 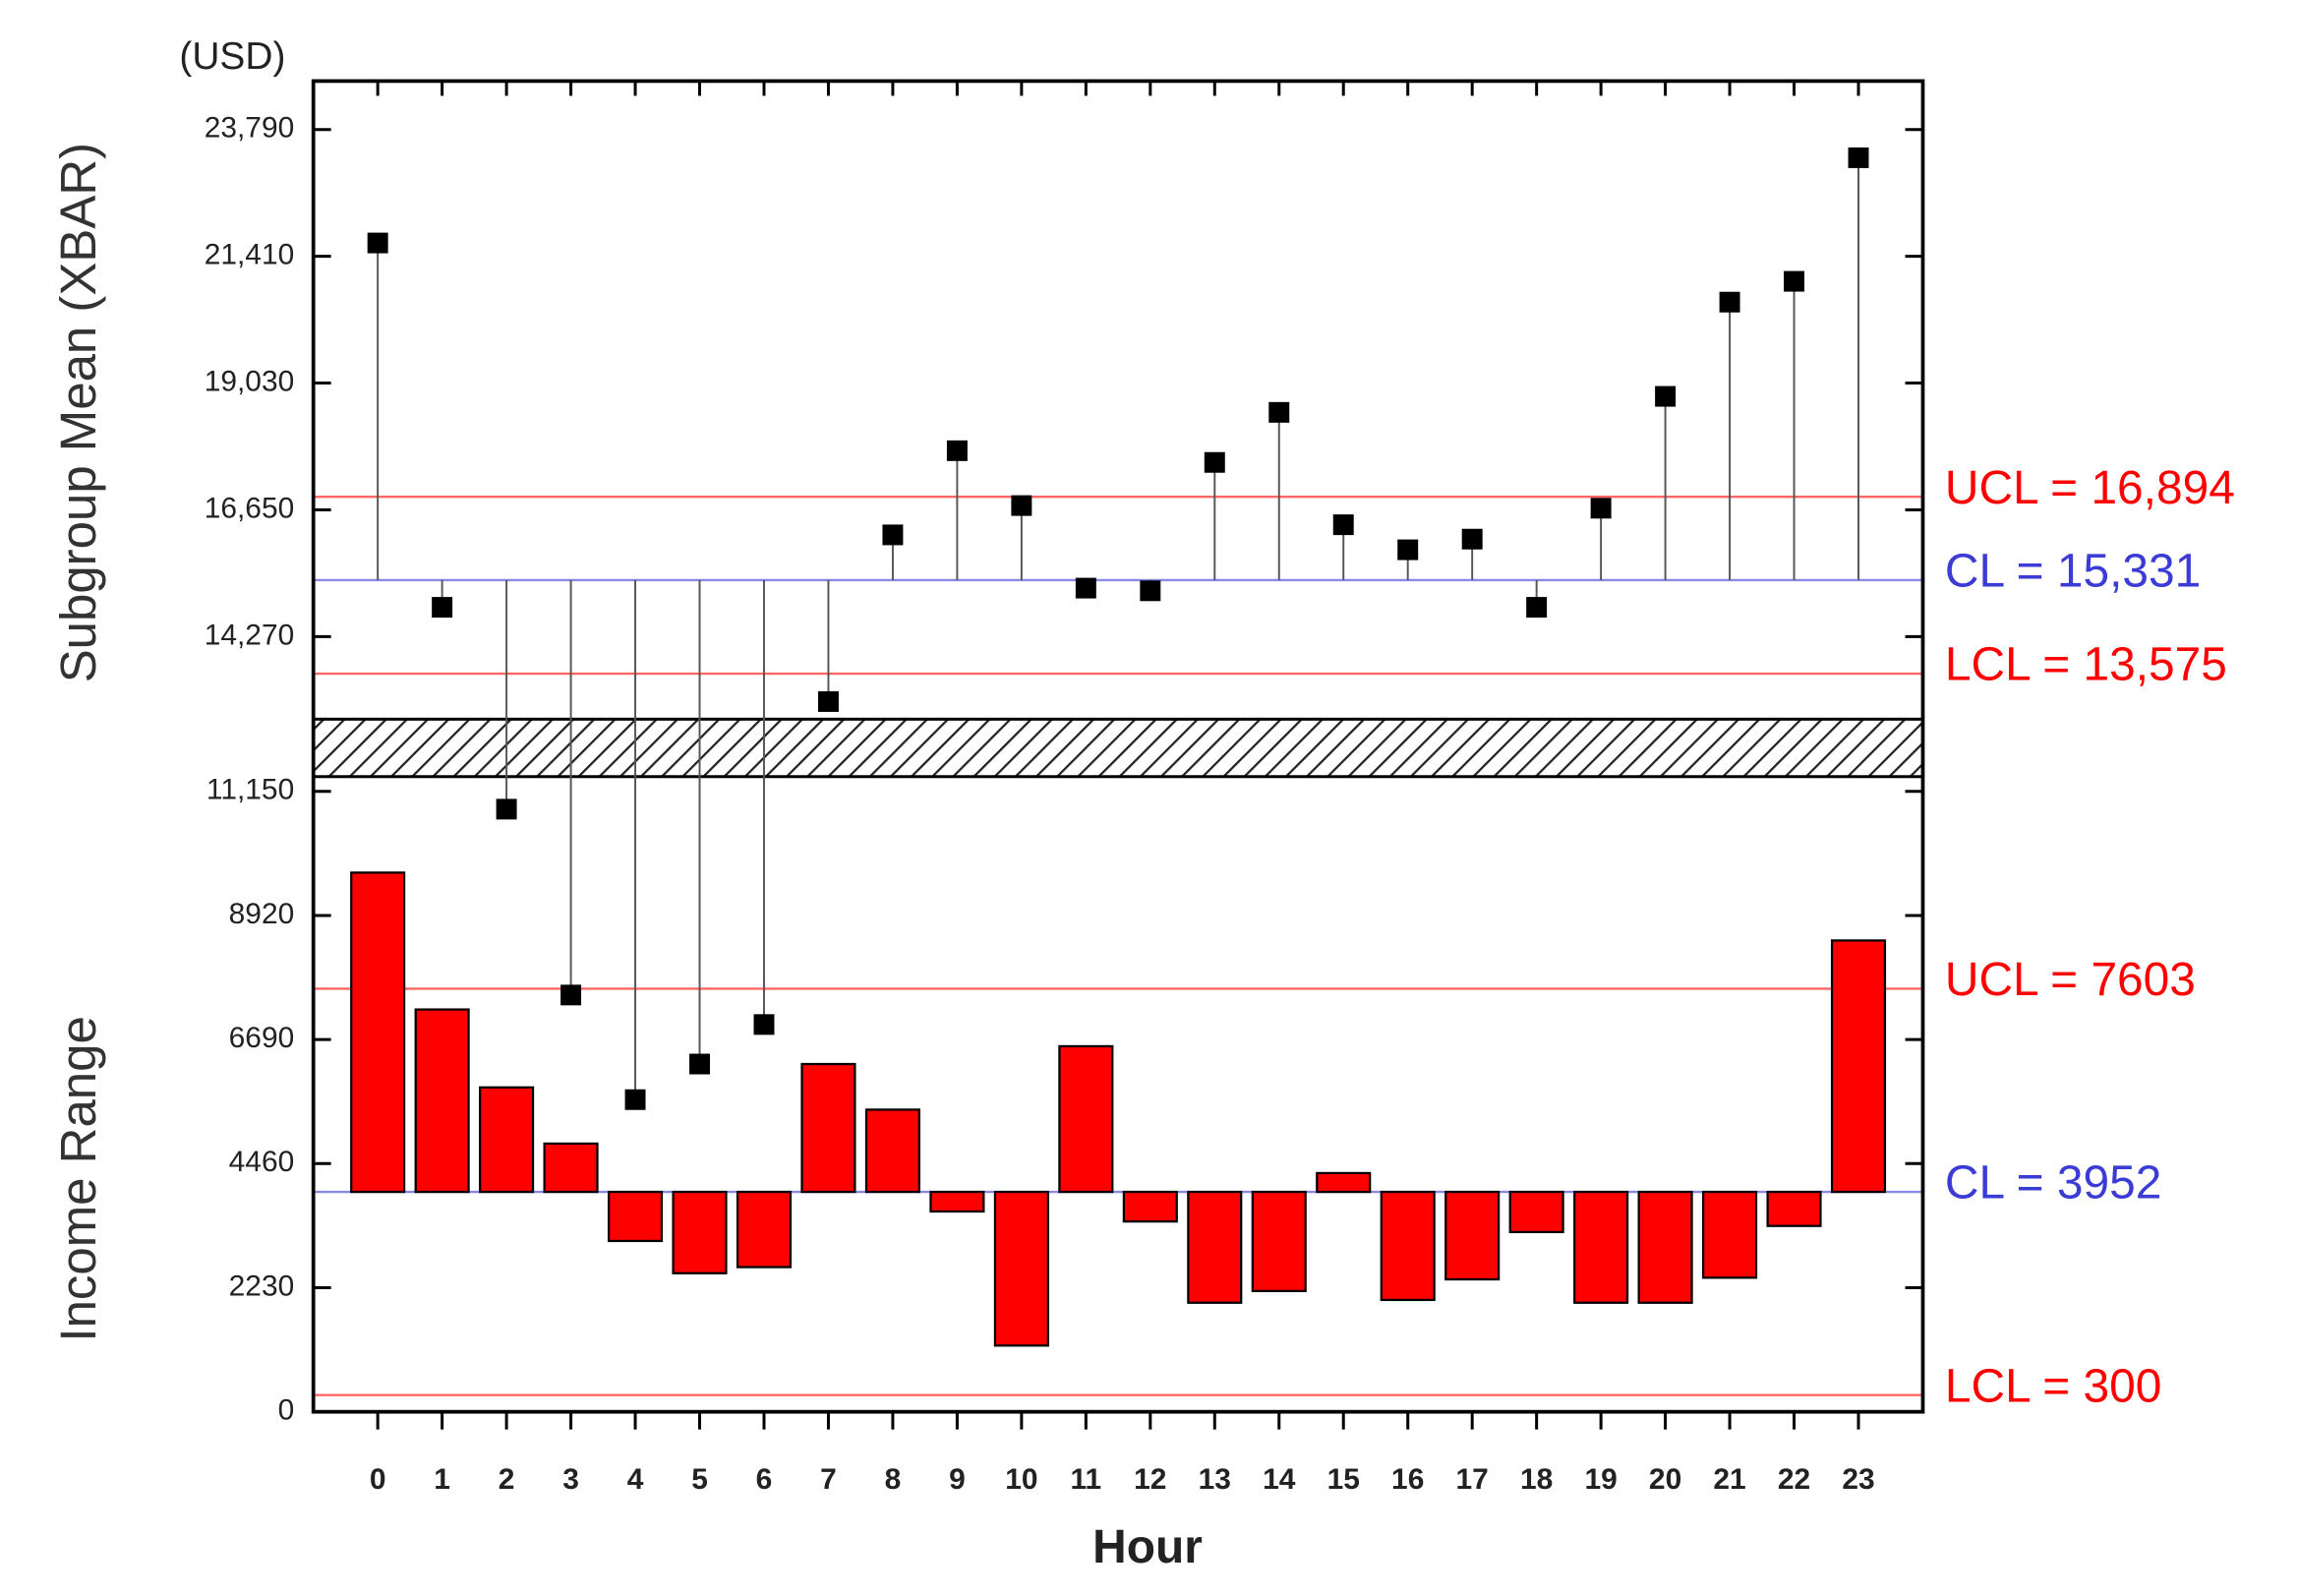 What do you see at coordinates (232, 57) in the screenshot?
I see `unit-label: (USD)` at bounding box center [232, 57].